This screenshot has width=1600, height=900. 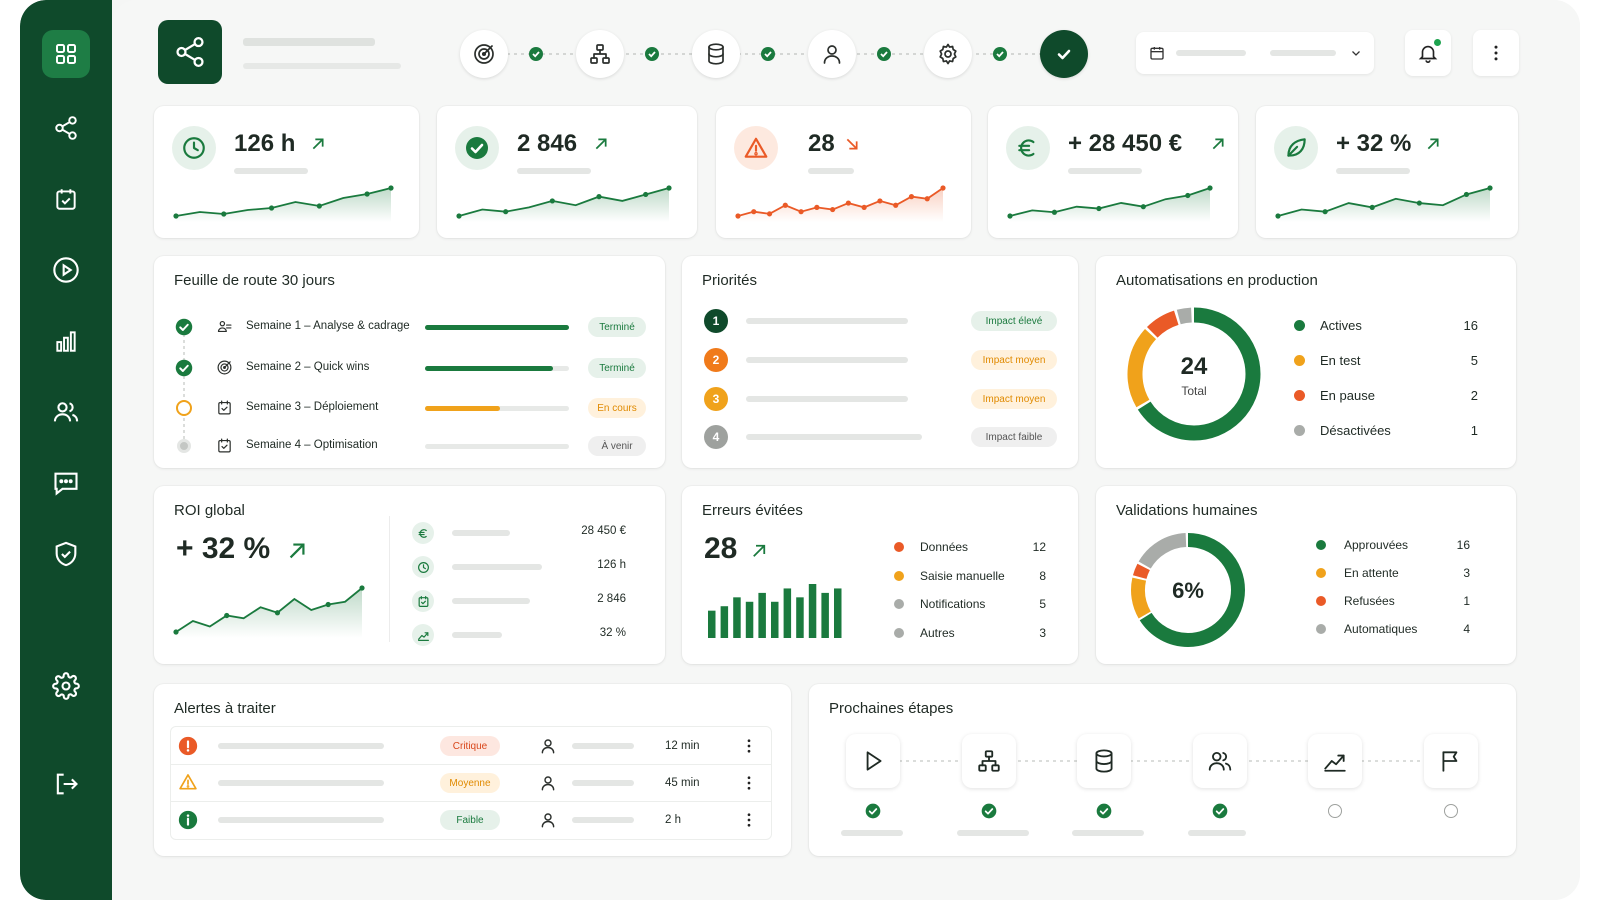 I want to click on bell-icon, so click(x=1428, y=54).